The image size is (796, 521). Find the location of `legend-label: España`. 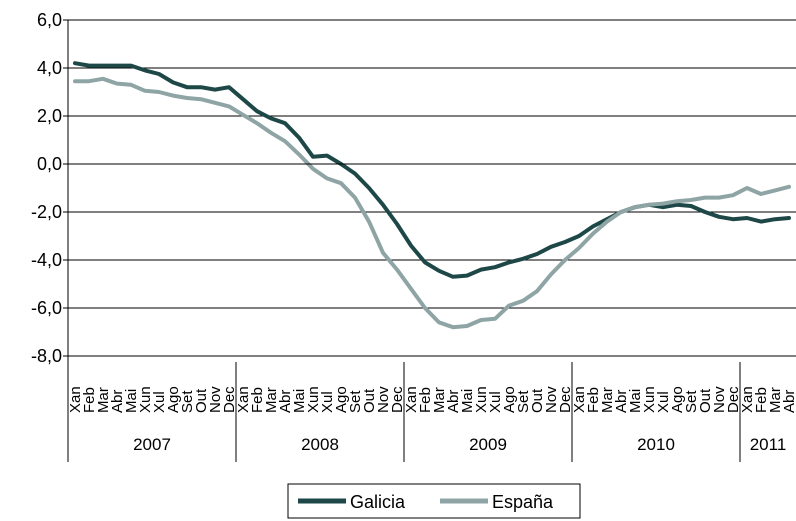

legend-label: España is located at coordinates (523, 502).